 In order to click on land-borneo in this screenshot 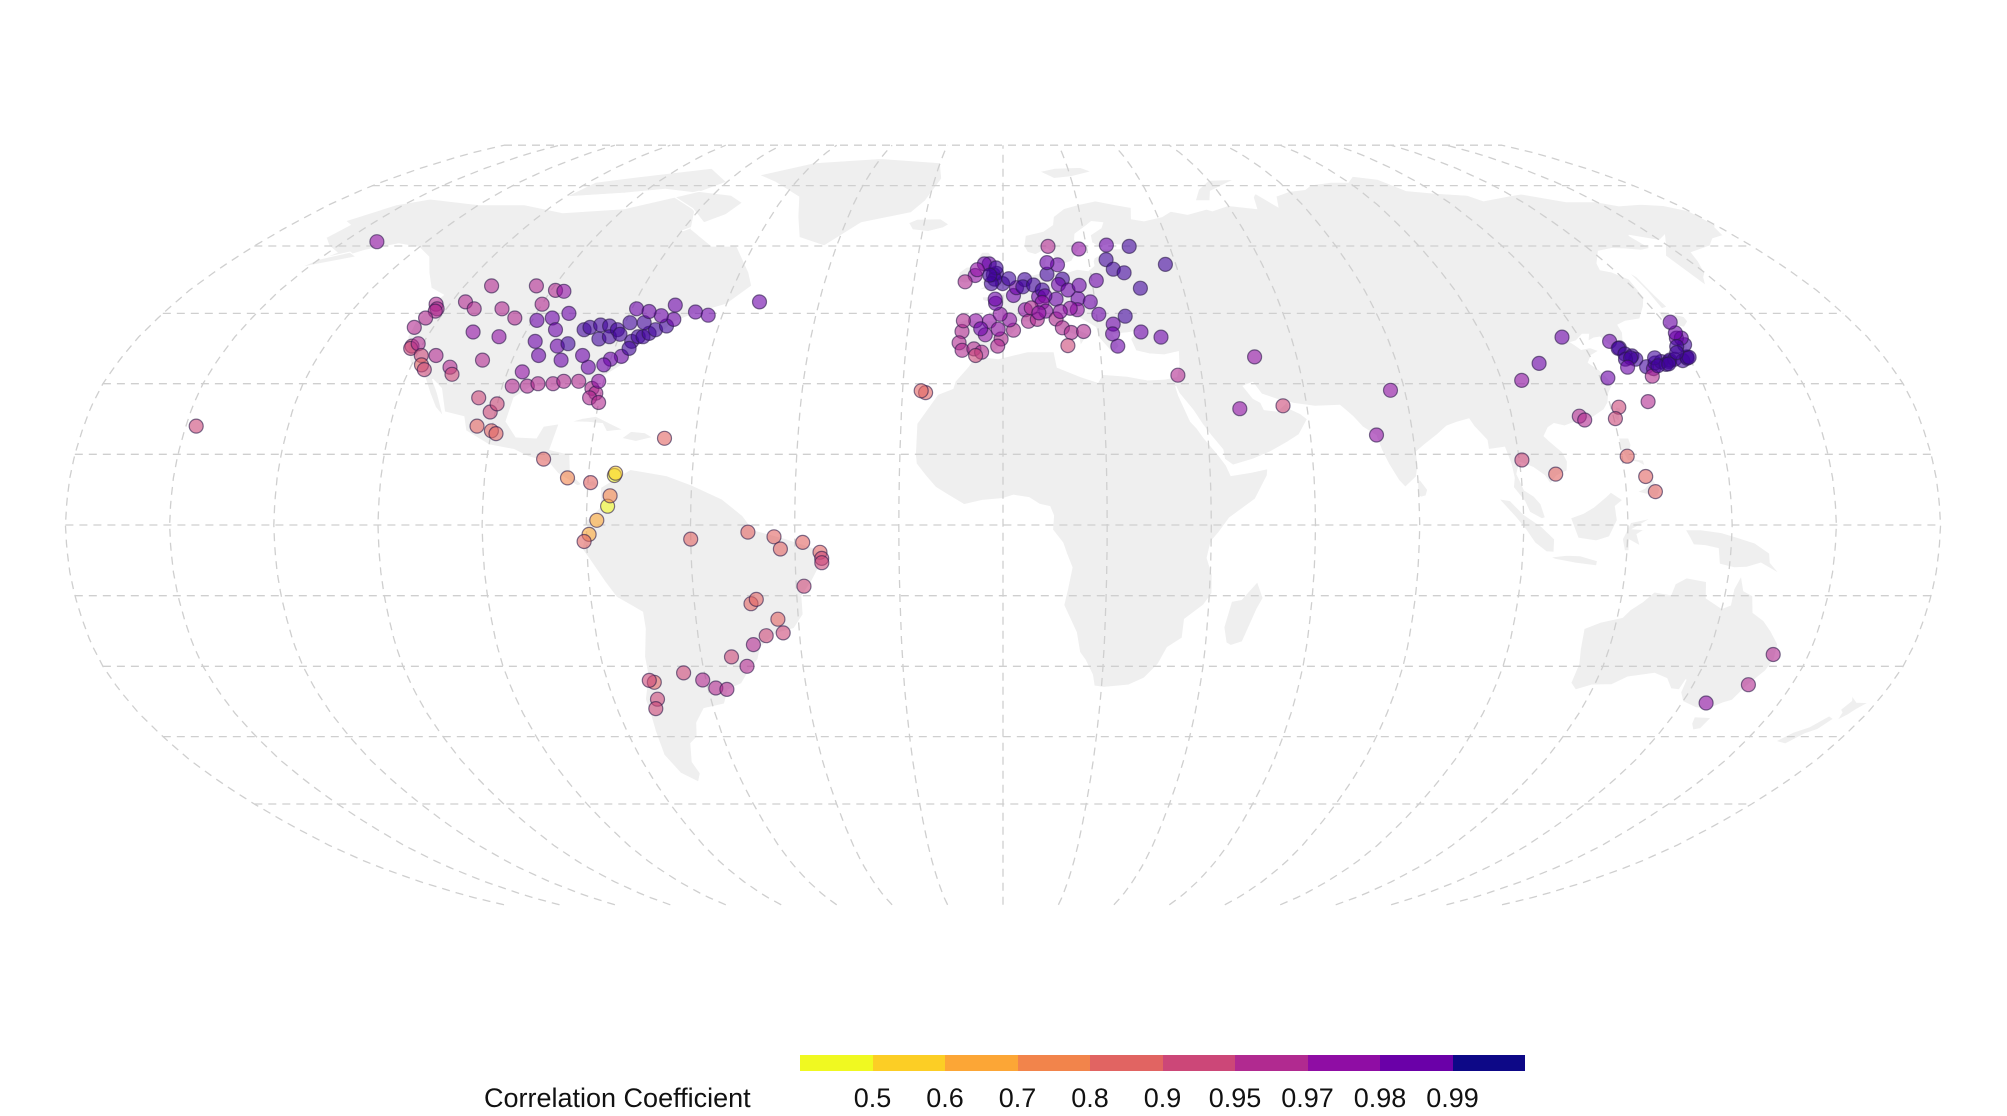, I will do `click(1596, 516)`.